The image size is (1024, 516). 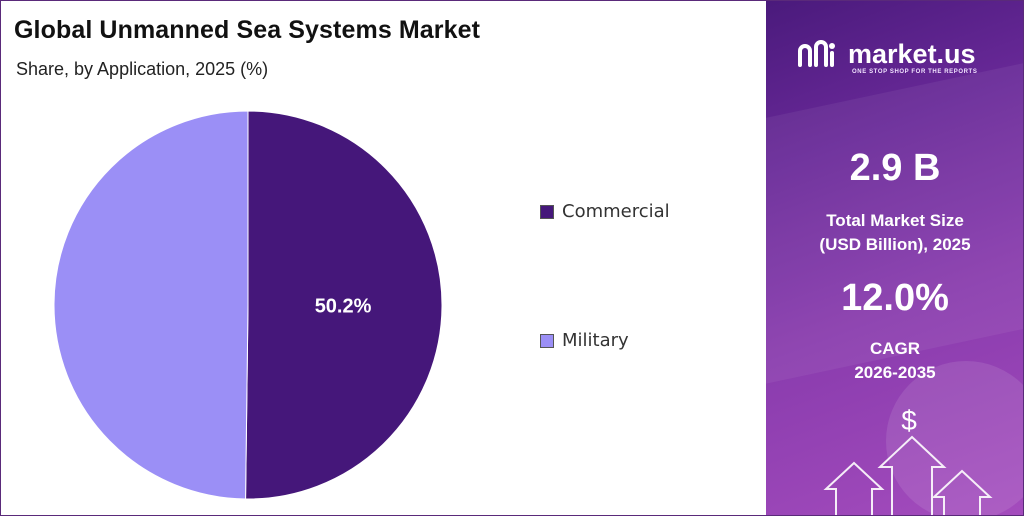 I want to click on pie-slice-military, so click(x=151, y=305).